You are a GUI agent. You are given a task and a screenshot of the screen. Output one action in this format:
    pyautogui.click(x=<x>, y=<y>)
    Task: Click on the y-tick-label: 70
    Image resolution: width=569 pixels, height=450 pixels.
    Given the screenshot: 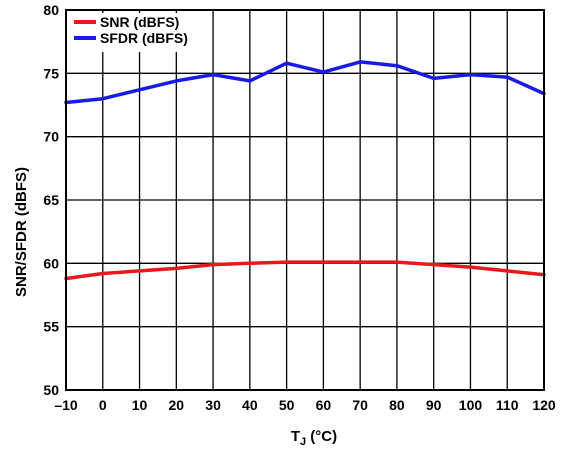 What is the action you would take?
    pyautogui.click(x=51, y=137)
    